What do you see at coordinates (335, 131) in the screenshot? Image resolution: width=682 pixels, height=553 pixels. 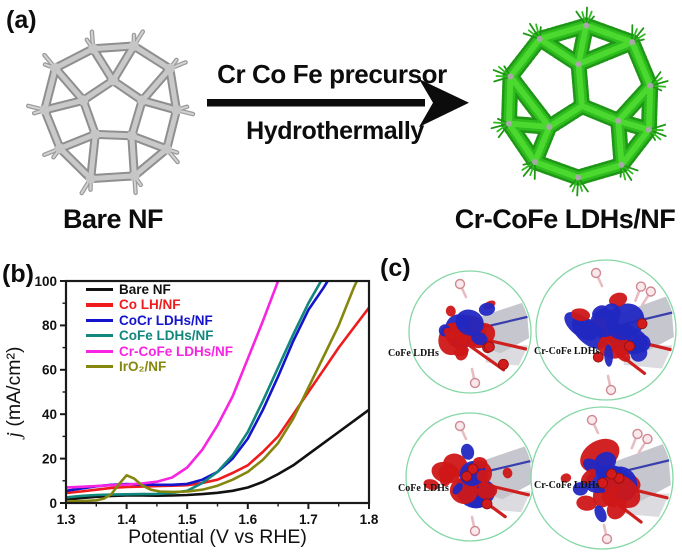 I see `arrow-text-hydrothermally: Hydrothermally` at bounding box center [335, 131].